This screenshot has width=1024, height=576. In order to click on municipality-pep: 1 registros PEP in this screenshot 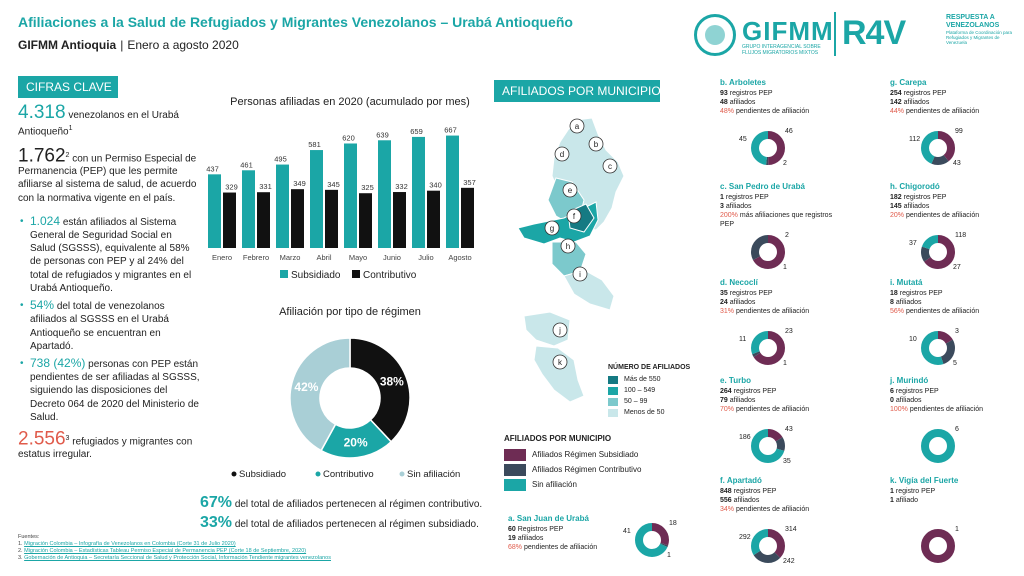, I will do `click(784, 197)`.